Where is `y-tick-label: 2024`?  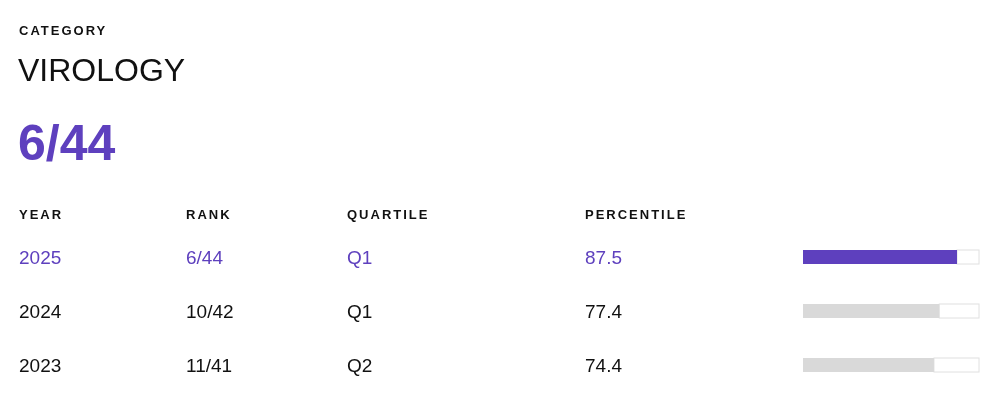
y-tick-label: 2024 is located at coordinates (40, 311).